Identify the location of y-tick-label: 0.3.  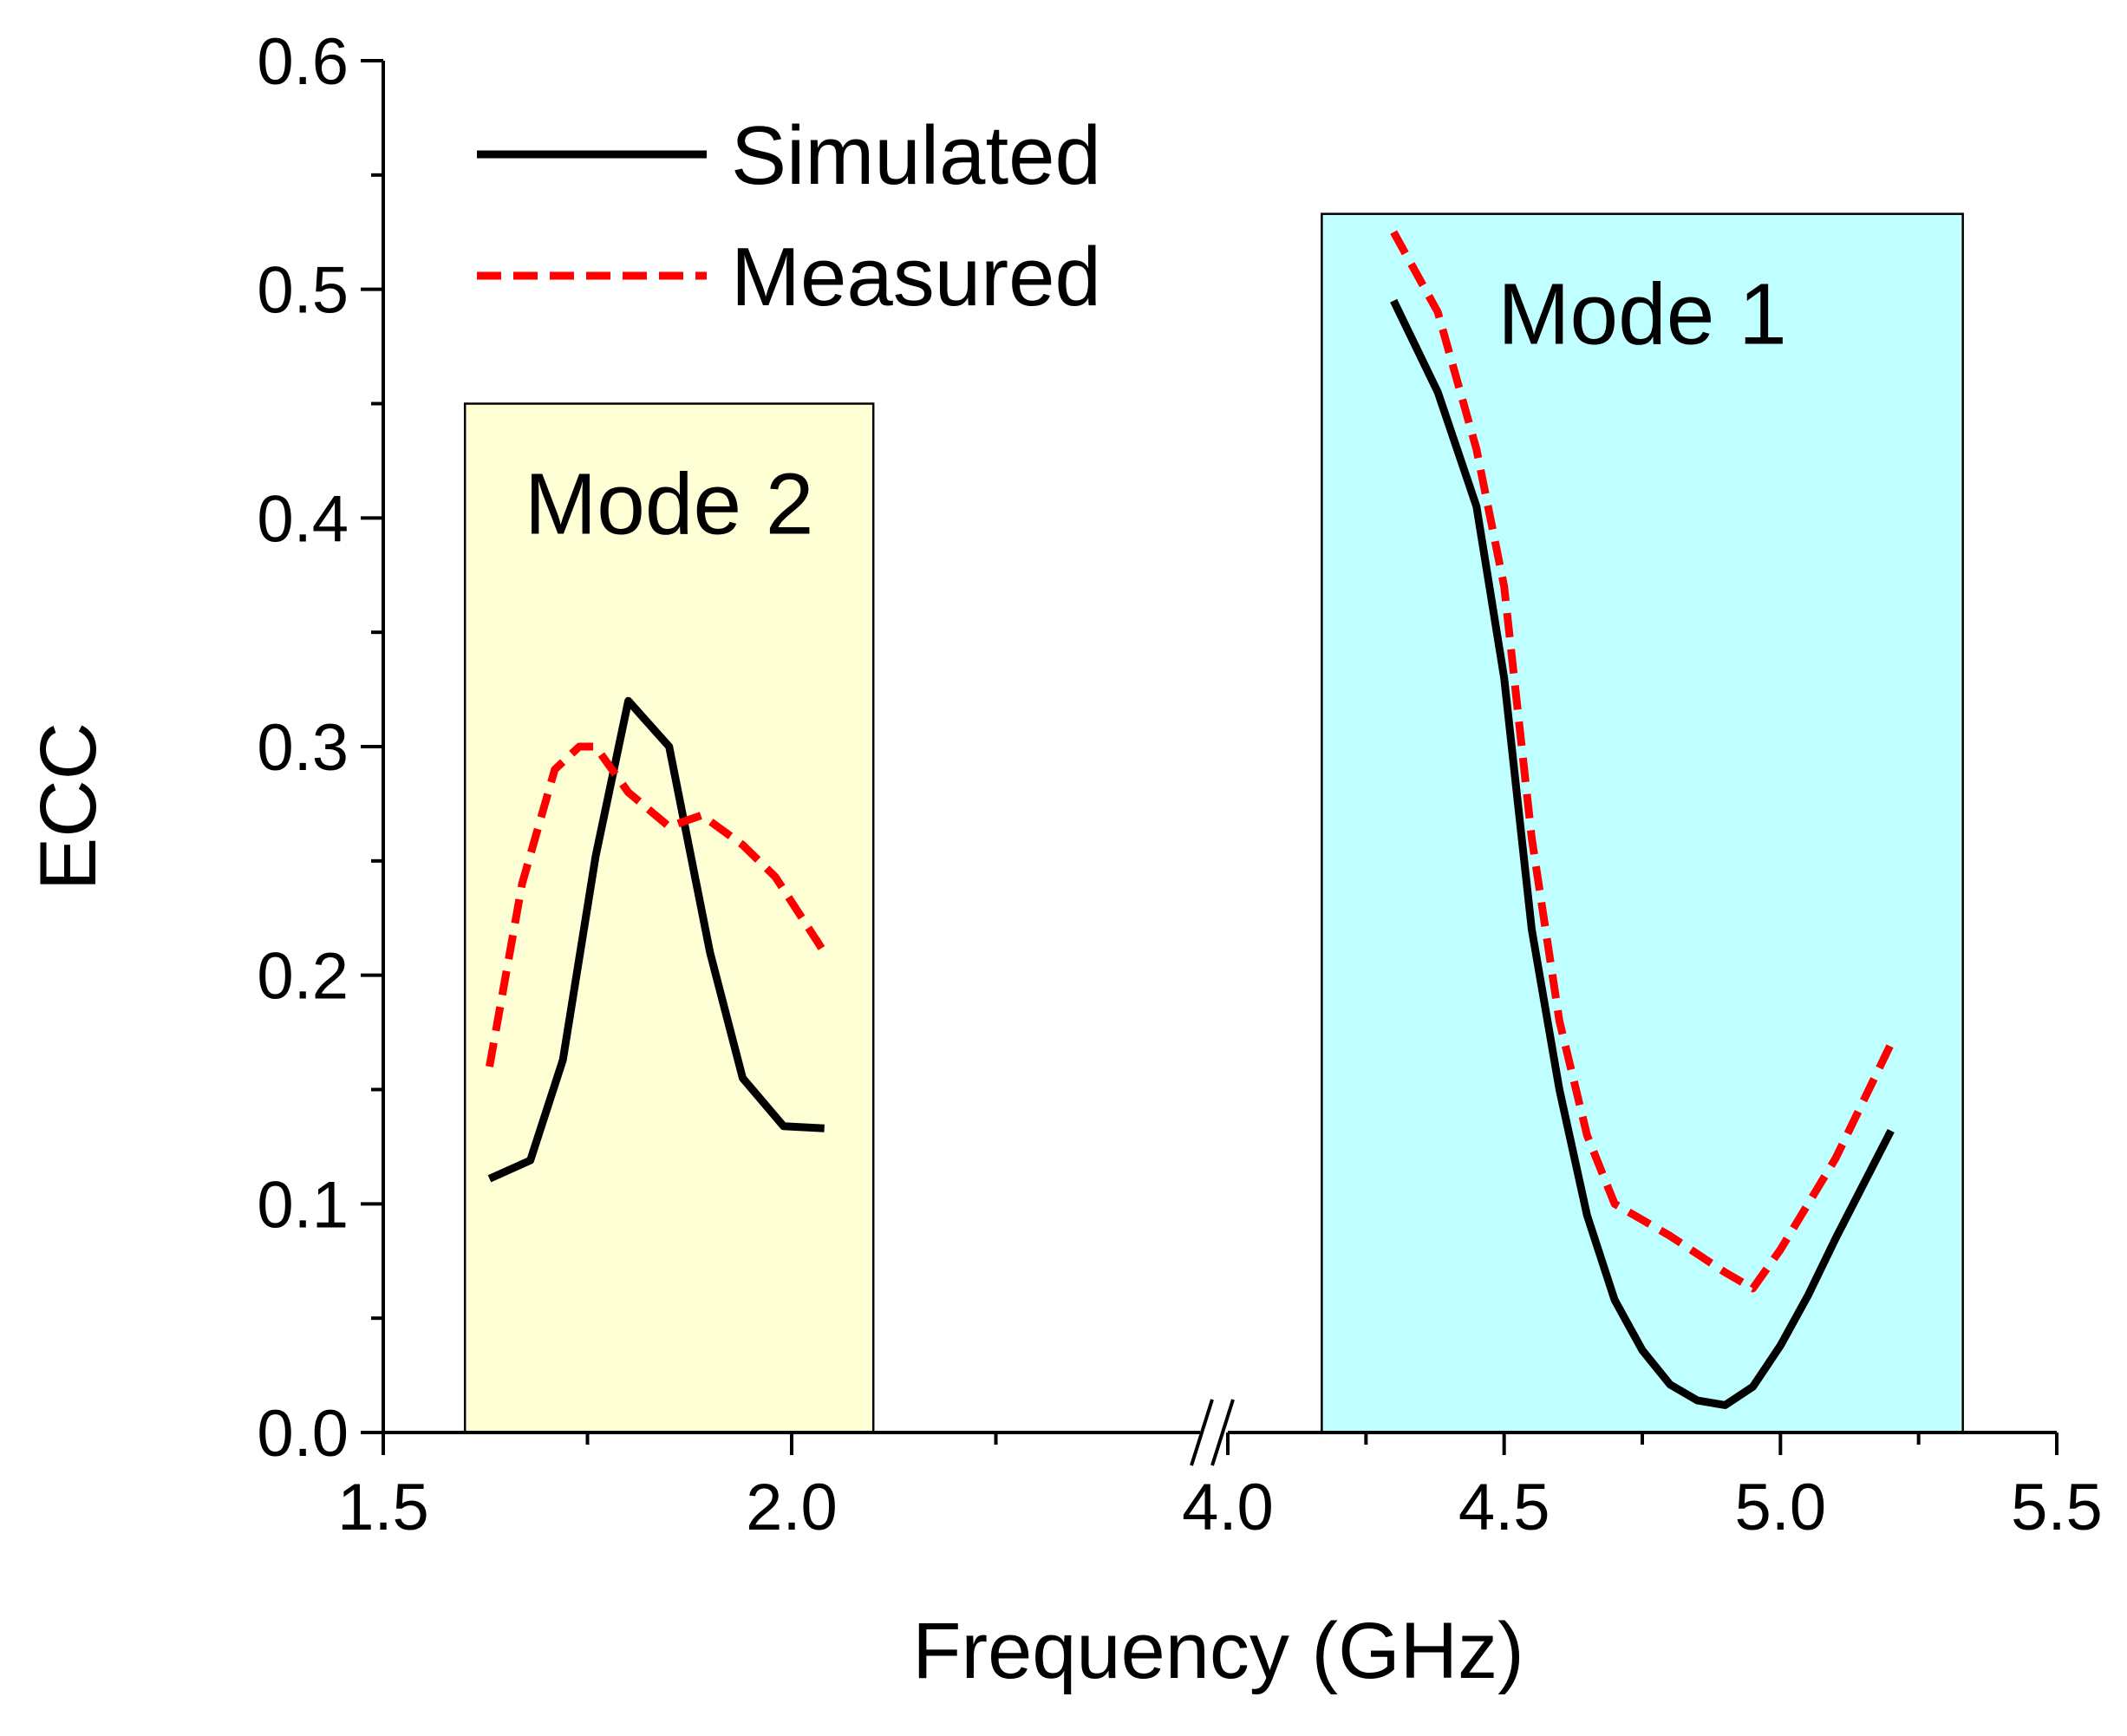
(303, 748).